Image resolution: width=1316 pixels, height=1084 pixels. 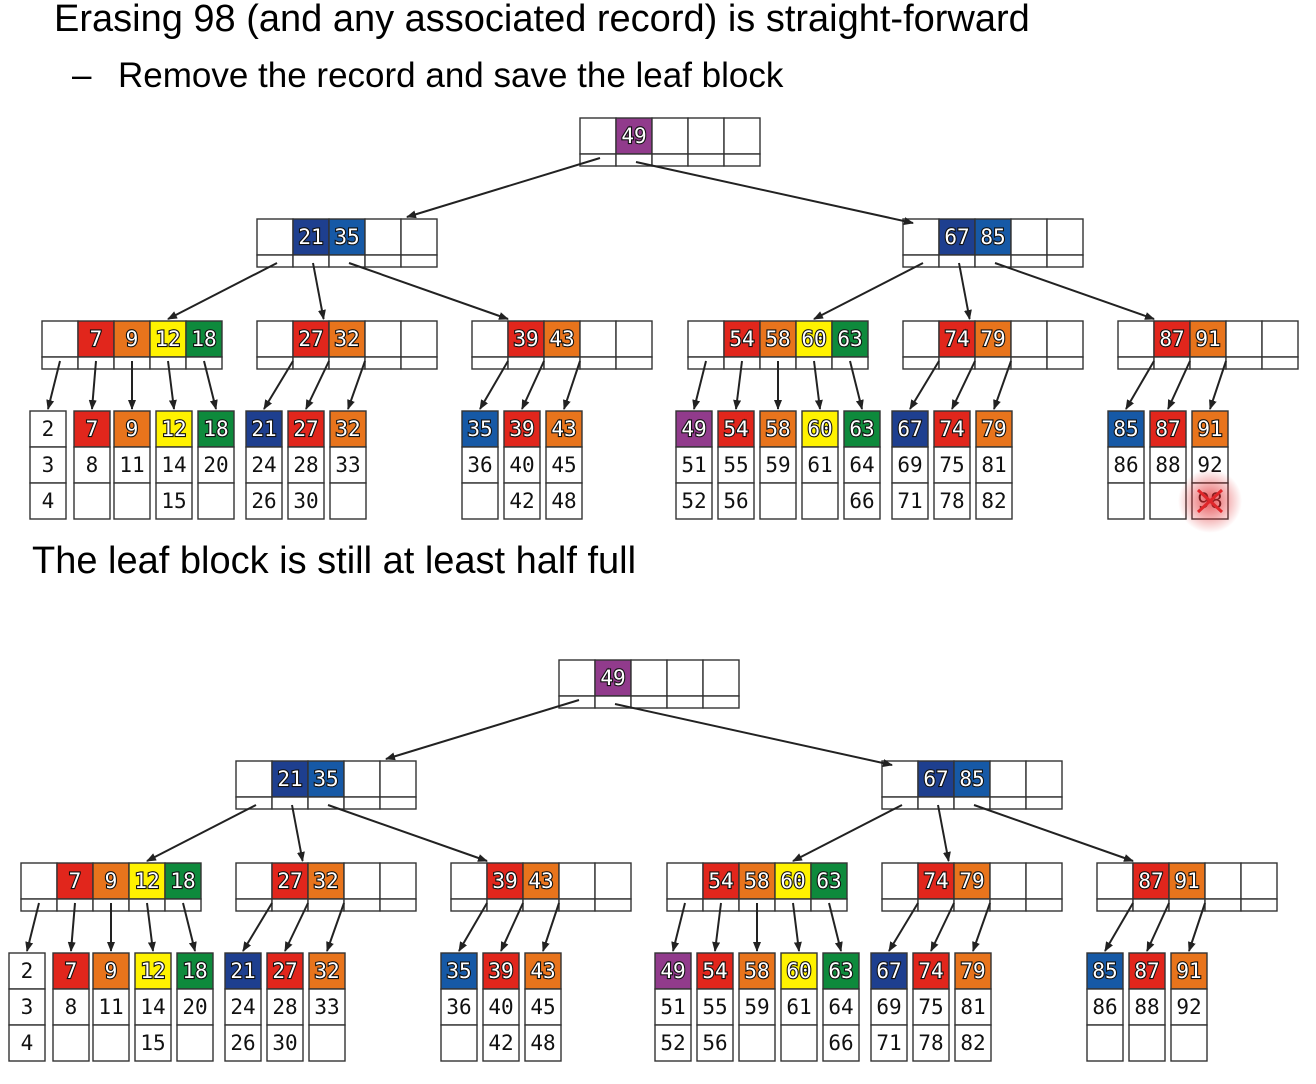 What do you see at coordinates (993, 345) in the screenshot?
I see `inner-node: 74 79` at bounding box center [993, 345].